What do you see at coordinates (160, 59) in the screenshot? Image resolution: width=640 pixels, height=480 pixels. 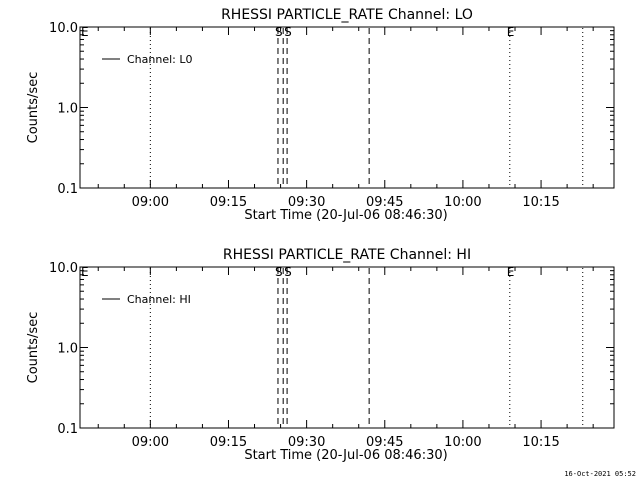 I see `legend-entry: Channel: L0` at bounding box center [160, 59].